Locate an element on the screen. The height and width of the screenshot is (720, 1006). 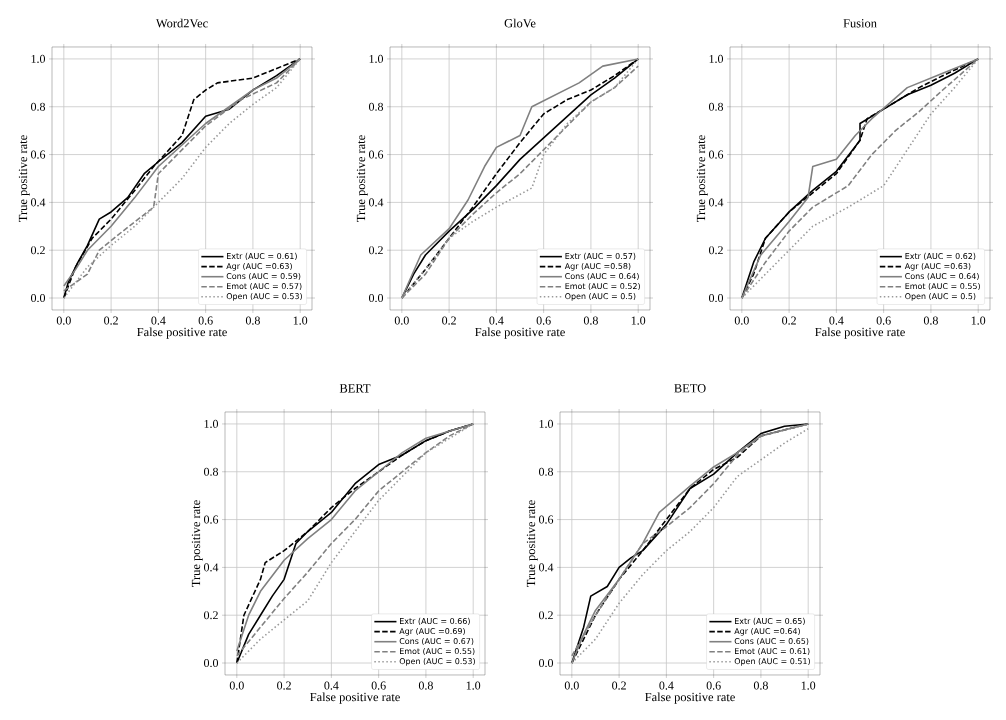
chart-title: GloVe is located at coordinates (520, 23).